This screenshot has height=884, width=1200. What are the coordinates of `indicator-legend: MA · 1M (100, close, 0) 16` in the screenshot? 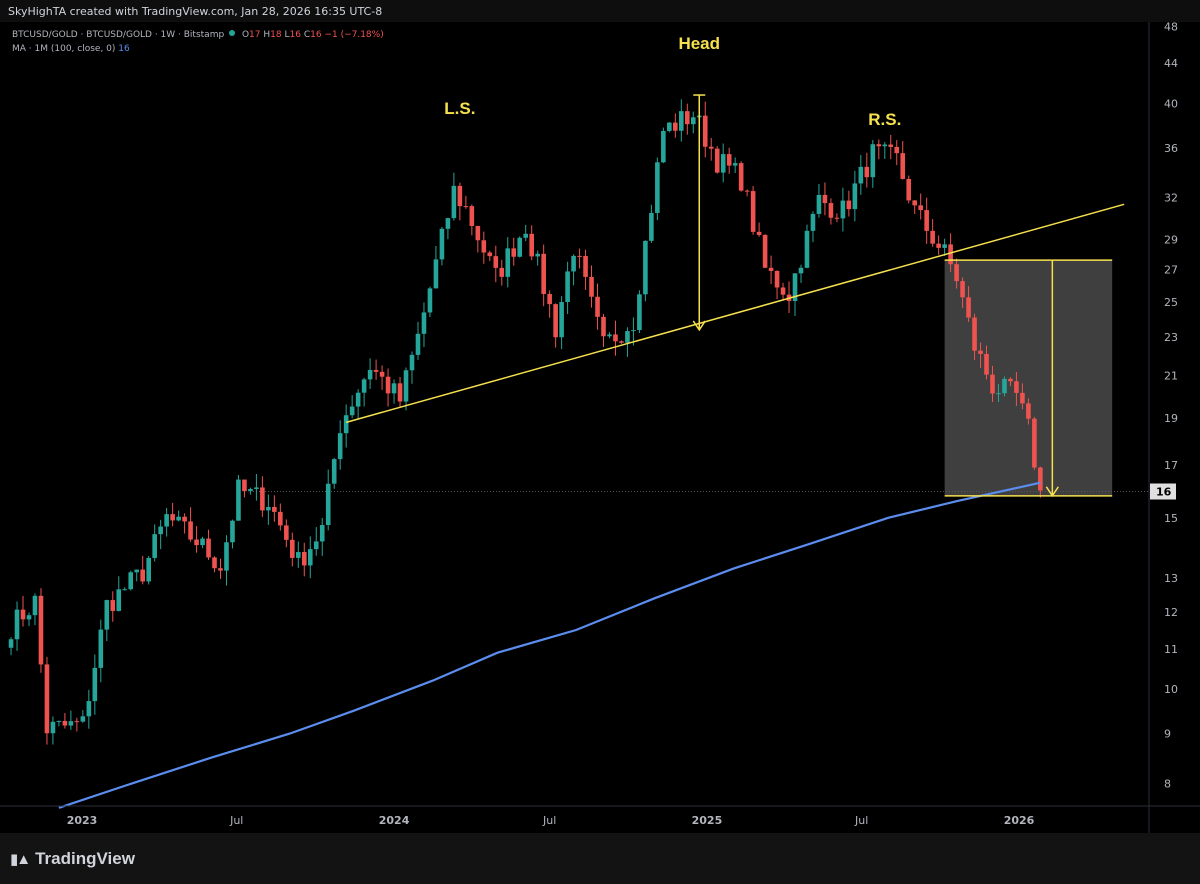 It's located at (71, 49).